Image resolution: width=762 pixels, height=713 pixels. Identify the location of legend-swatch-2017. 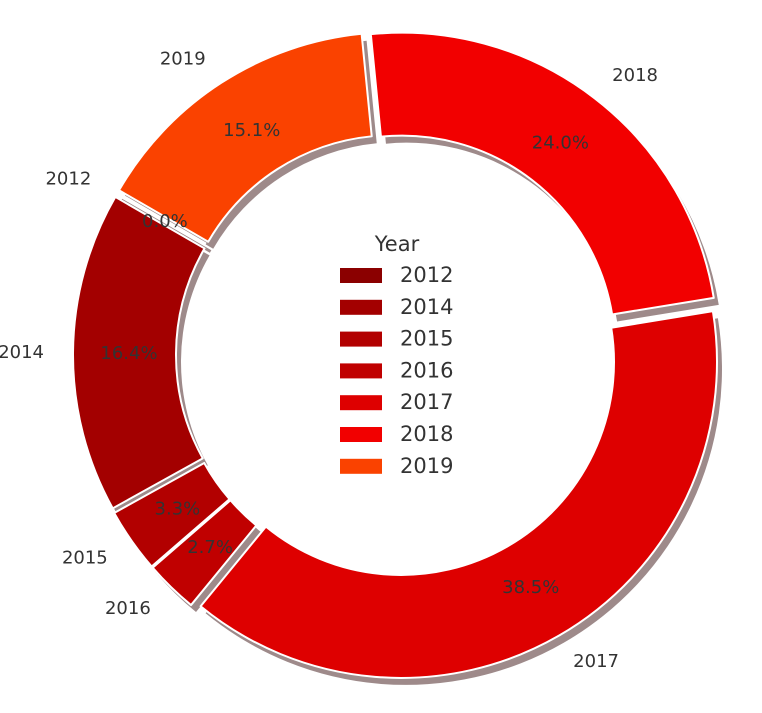
(361, 403).